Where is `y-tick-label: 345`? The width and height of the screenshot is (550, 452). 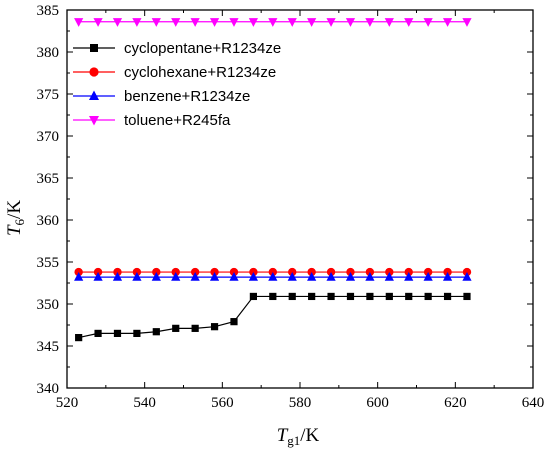
y-tick-label: 345 is located at coordinates (48, 347).